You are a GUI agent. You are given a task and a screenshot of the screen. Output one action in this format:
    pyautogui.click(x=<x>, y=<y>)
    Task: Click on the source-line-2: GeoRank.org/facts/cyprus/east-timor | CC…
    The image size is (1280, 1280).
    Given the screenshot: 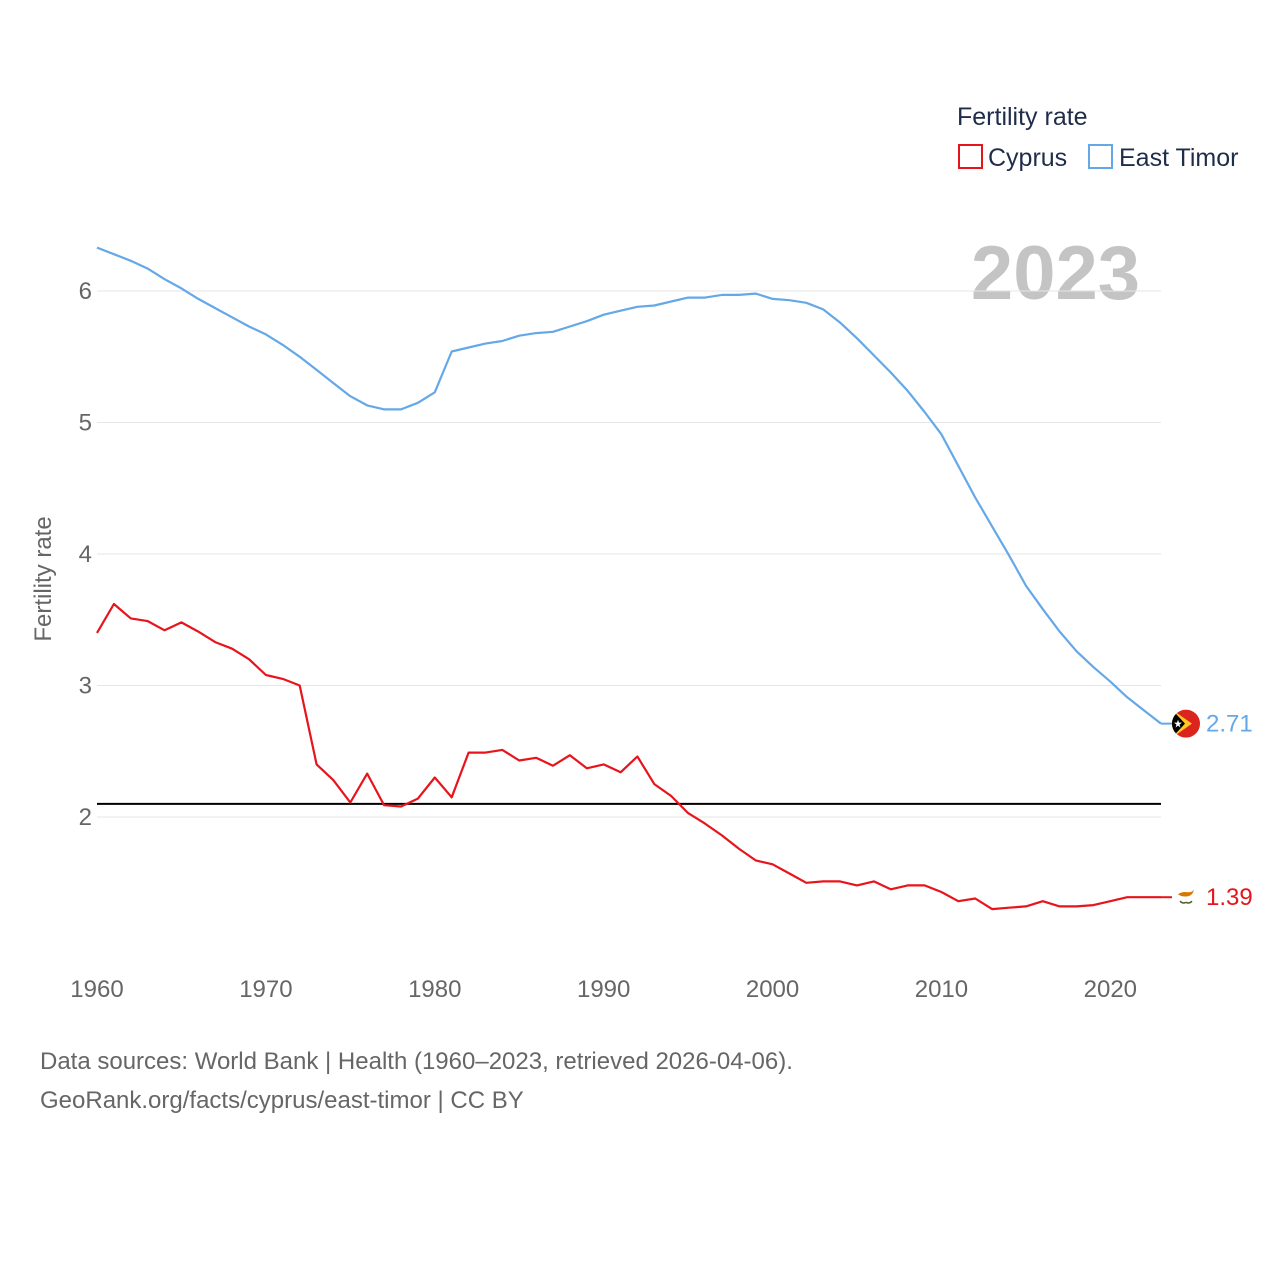 What is the action you would take?
    pyautogui.click(x=282, y=1100)
    